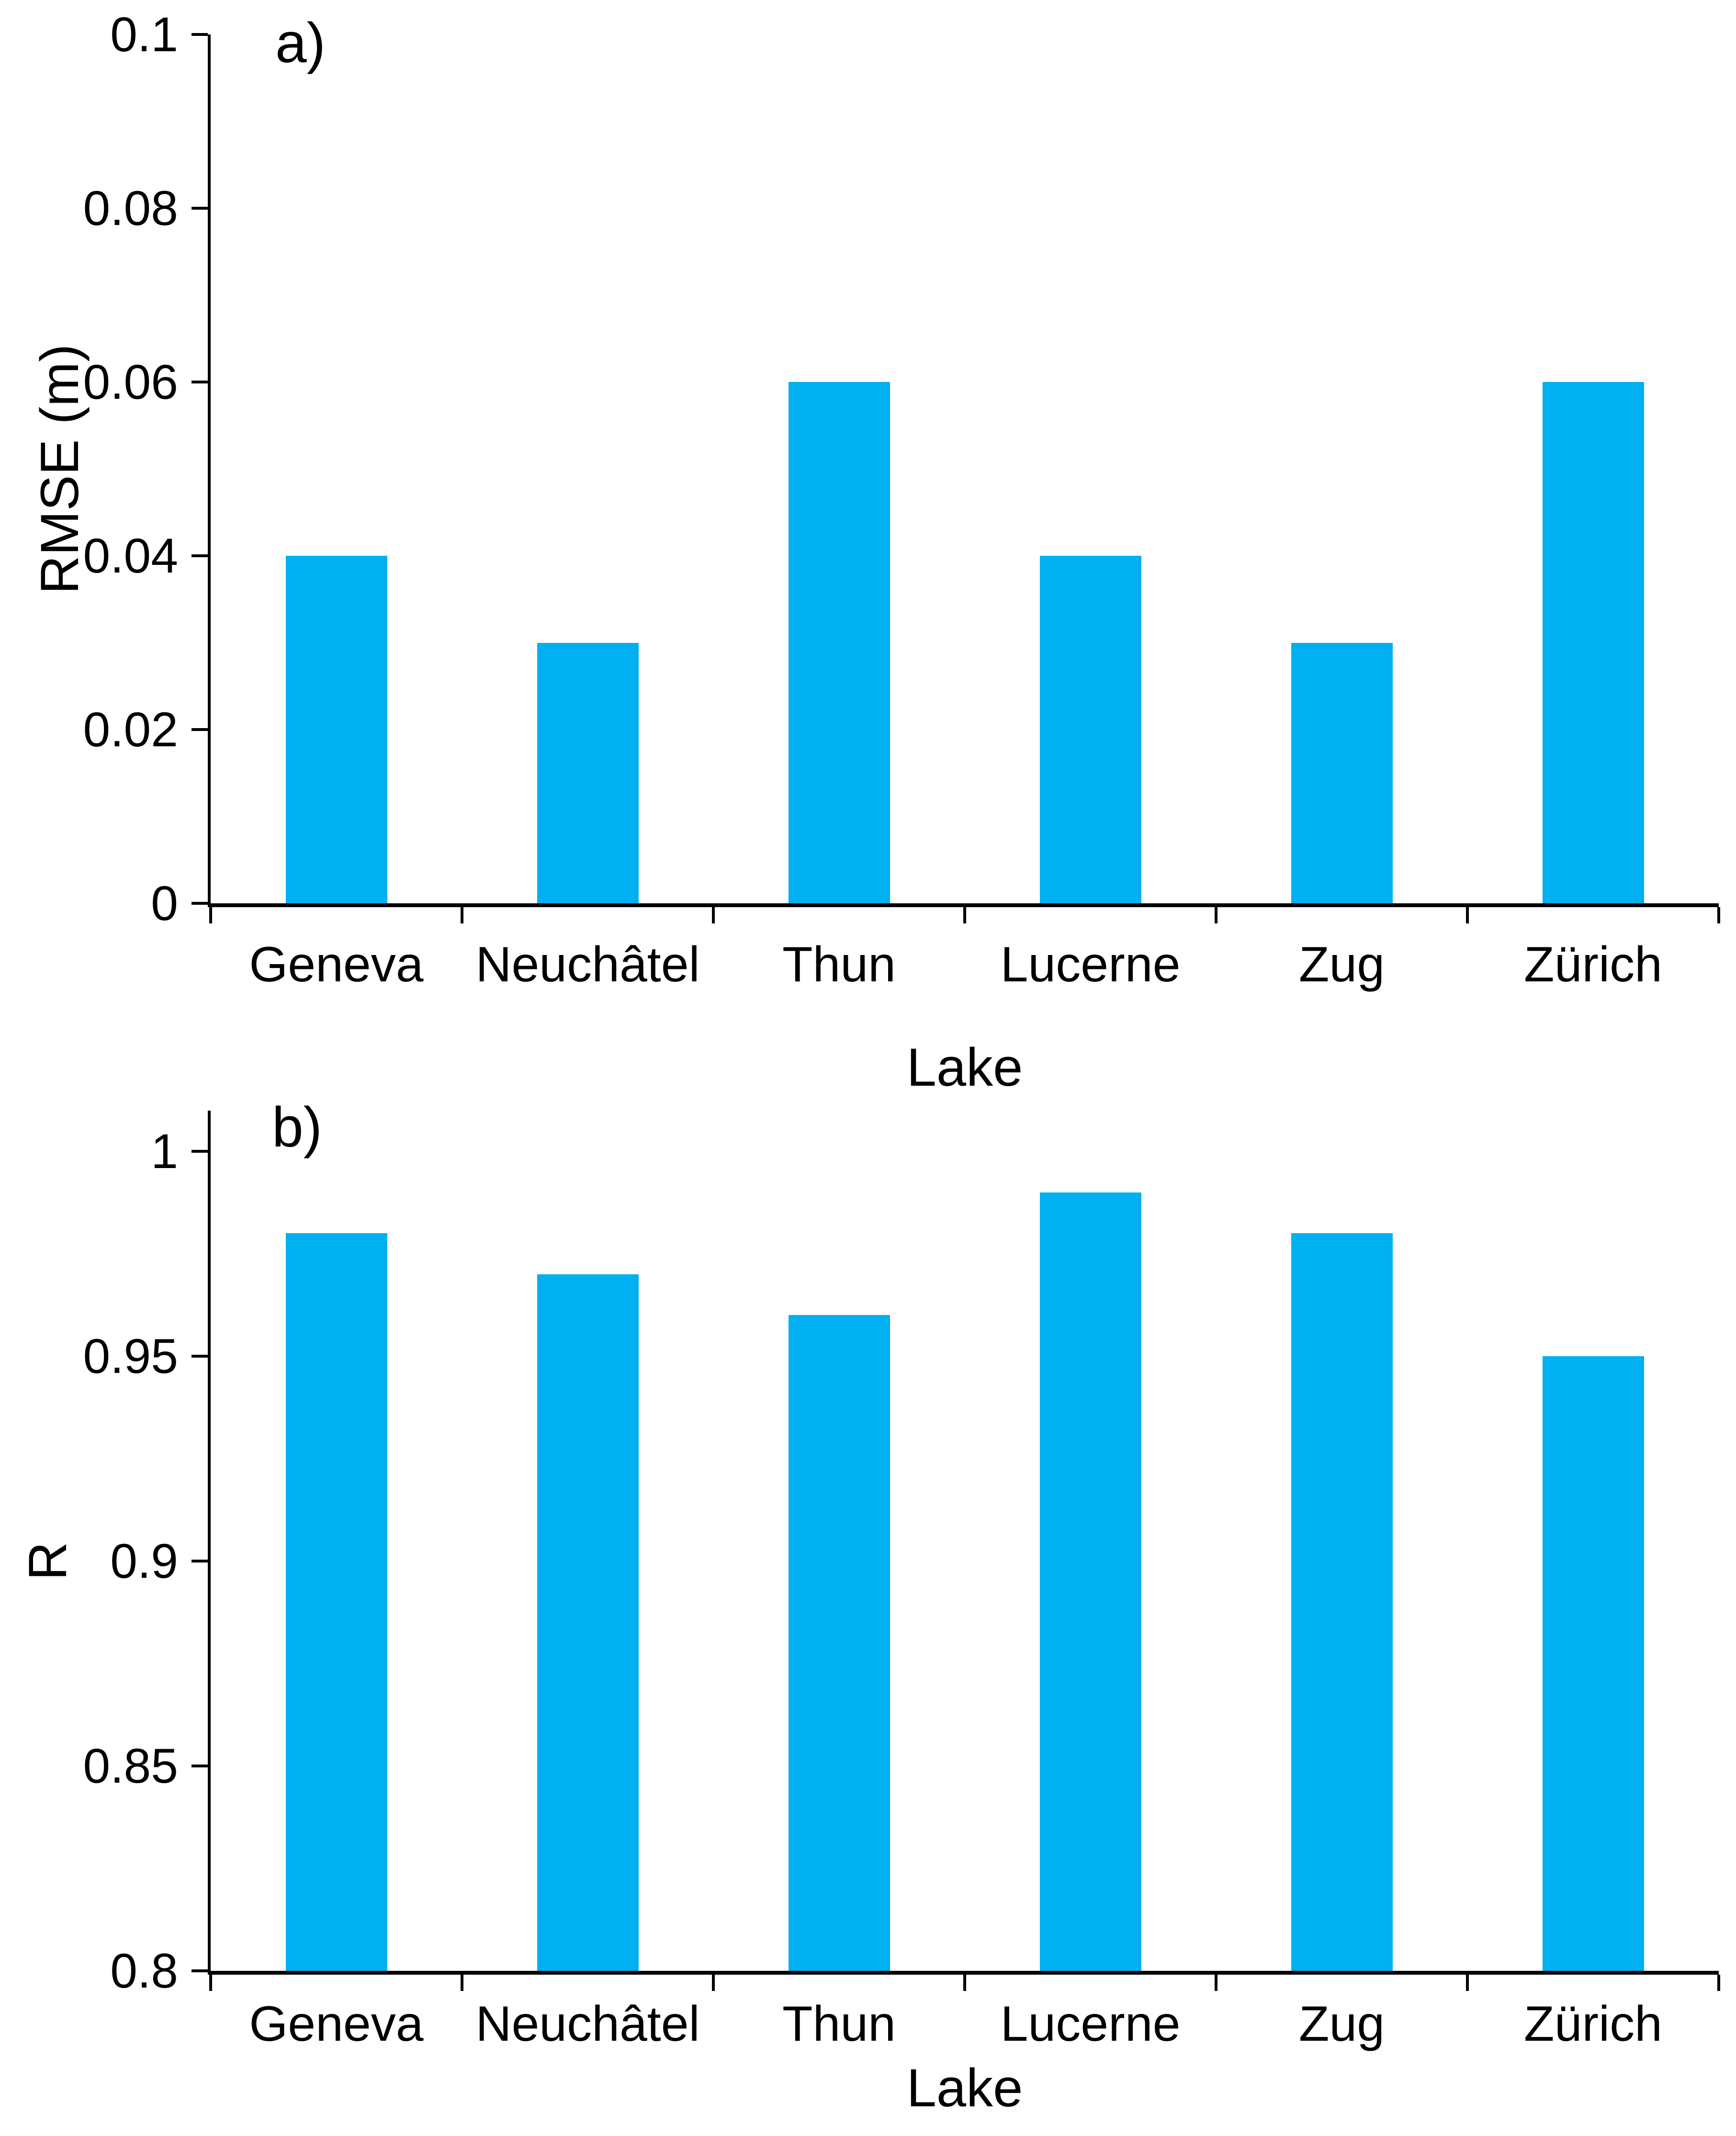  I want to click on y-tick-label: 0.95, so click(131, 1356).